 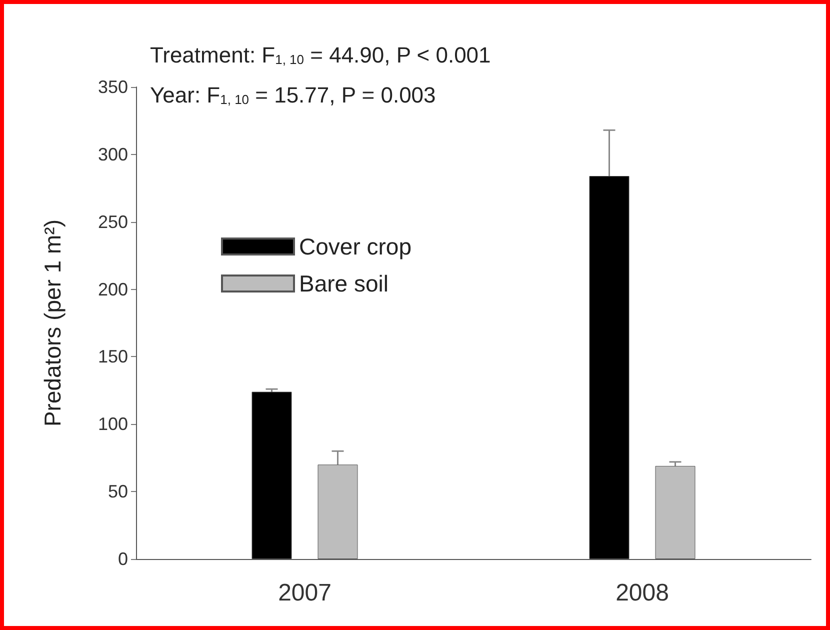 I want to click on x-tick-label: 2008, so click(x=642, y=593).